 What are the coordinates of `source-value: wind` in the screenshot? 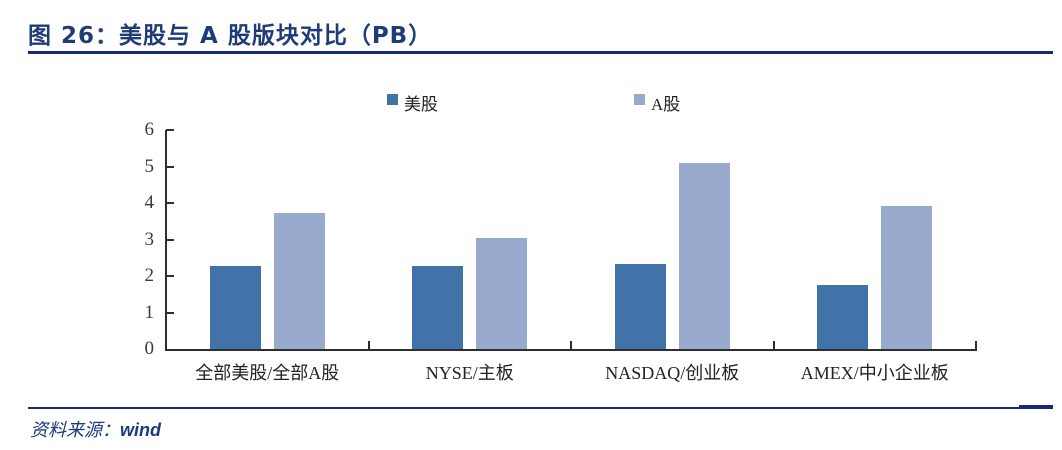 It's located at (140, 430).